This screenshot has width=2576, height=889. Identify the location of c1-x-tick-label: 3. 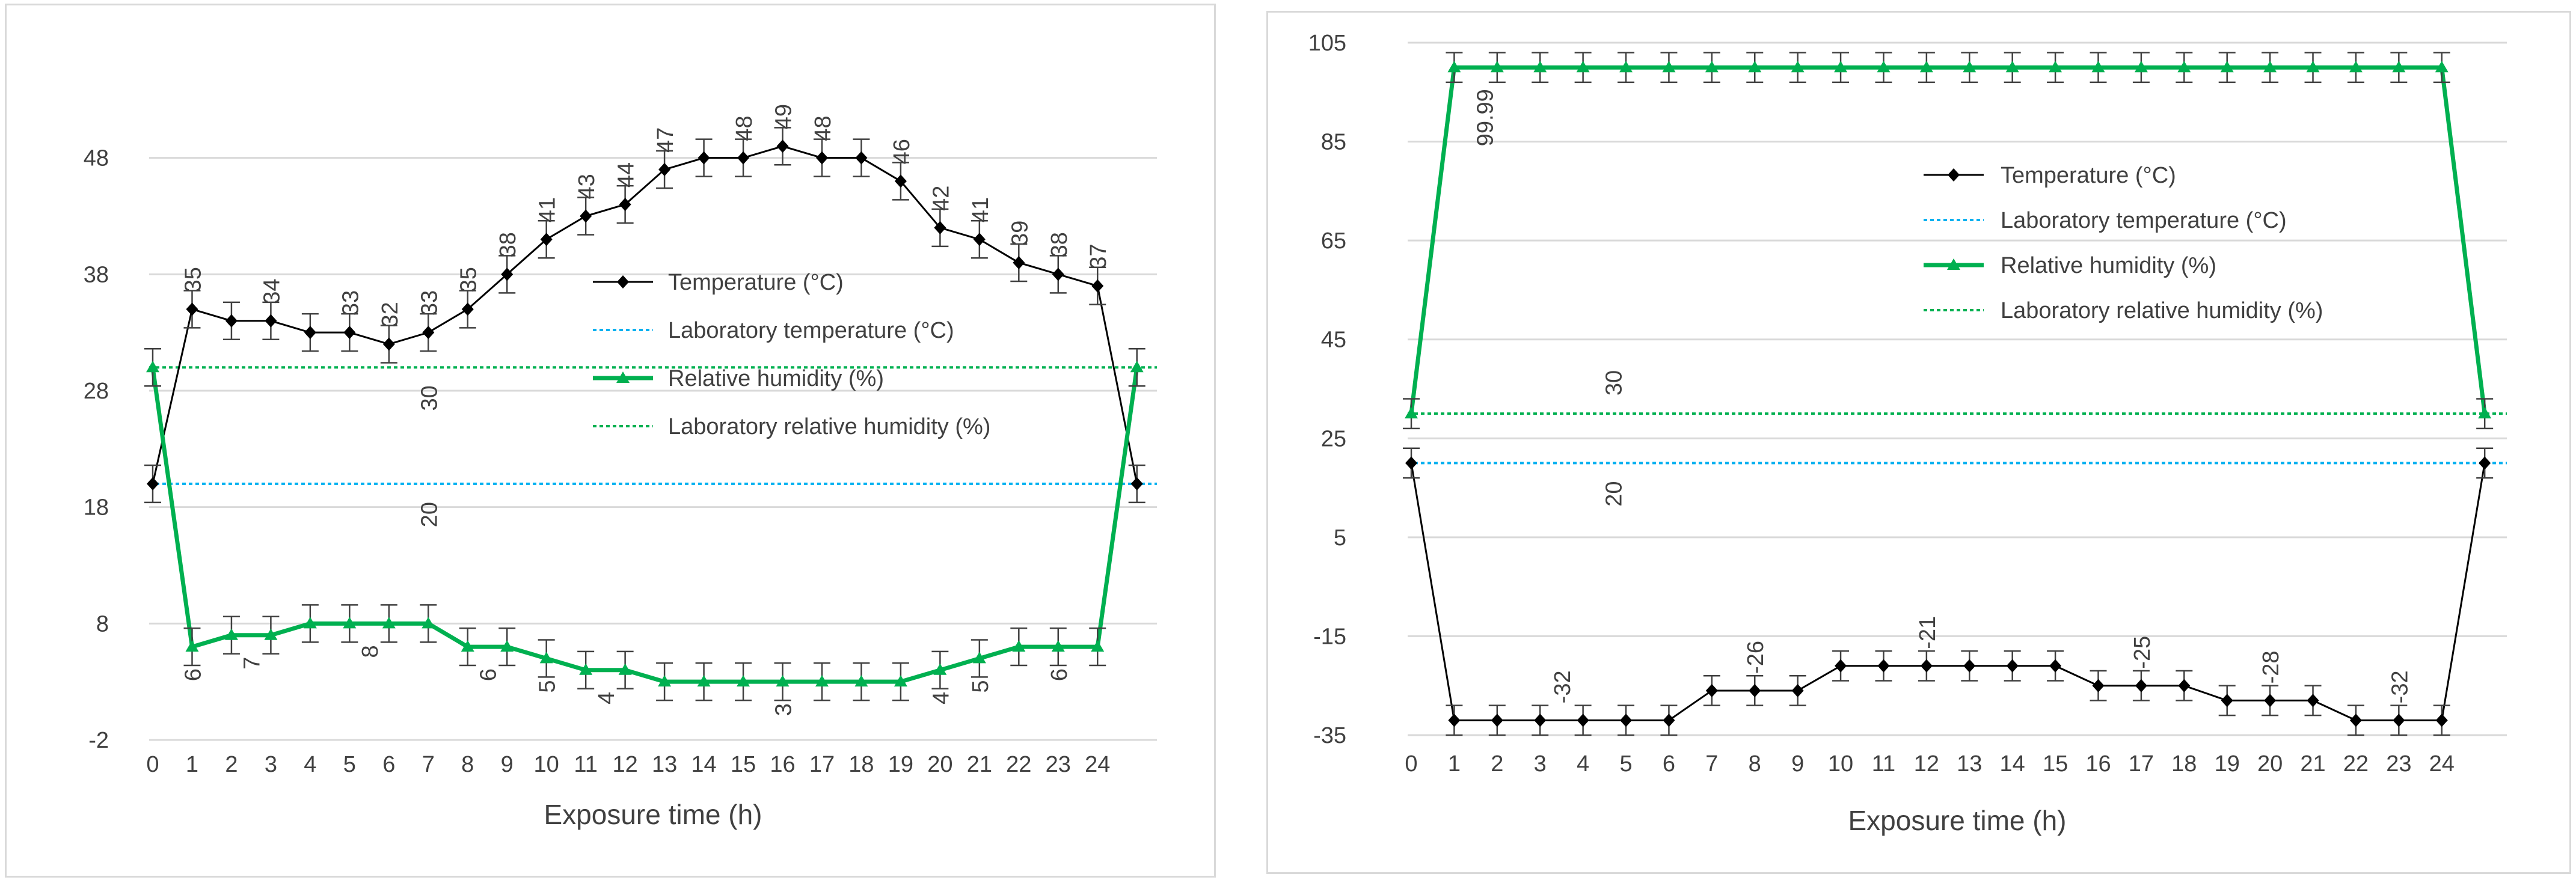
(1540, 764).